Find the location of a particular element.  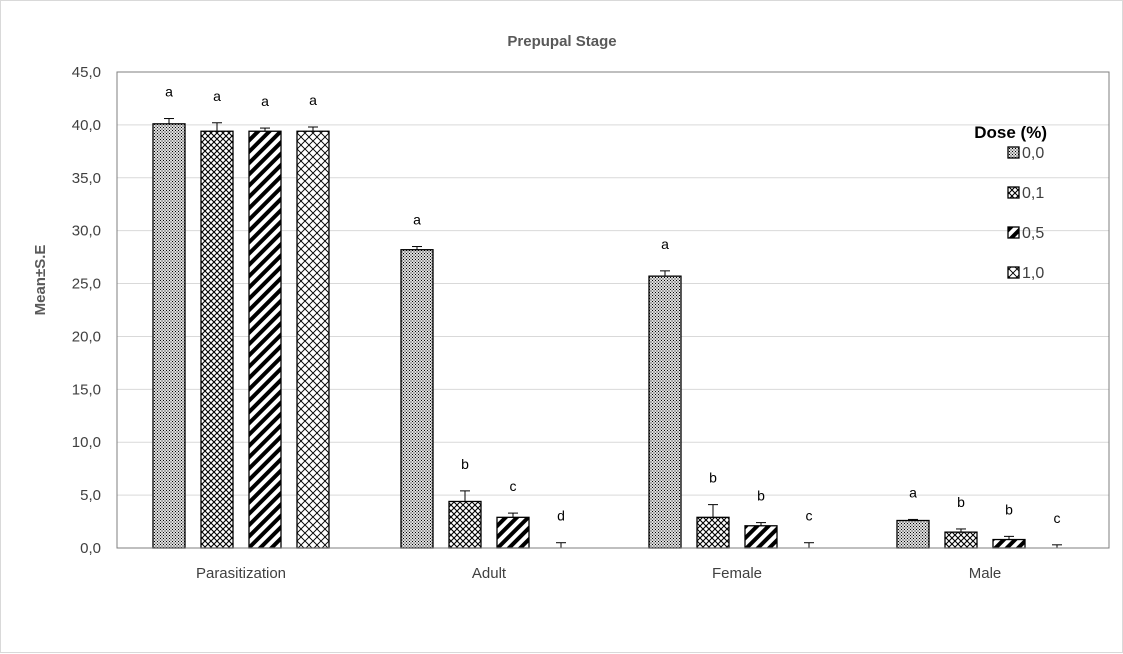

legend-entry-label: 0,1 is located at coordinates (1033, 193).